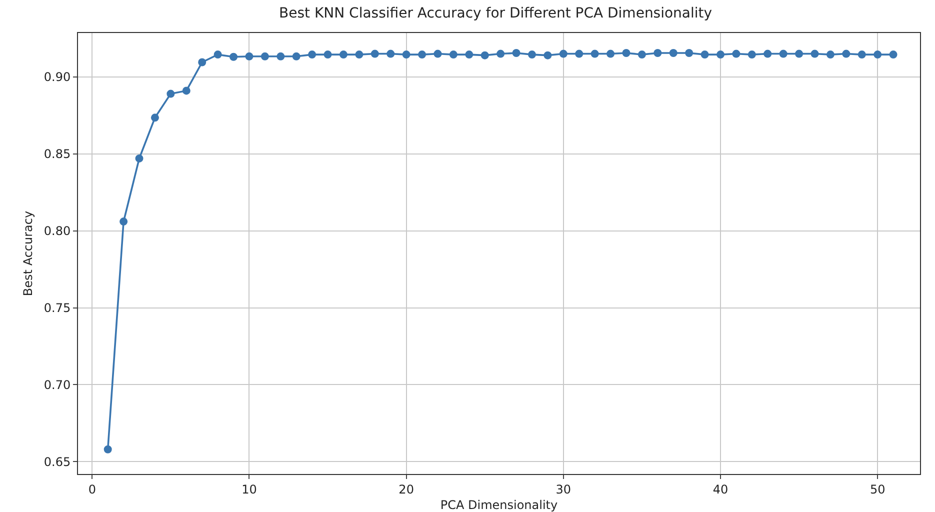 The width and height of the screenshot is (935, 512). I want to click on x-tick-label: 50, so click(878, 489).